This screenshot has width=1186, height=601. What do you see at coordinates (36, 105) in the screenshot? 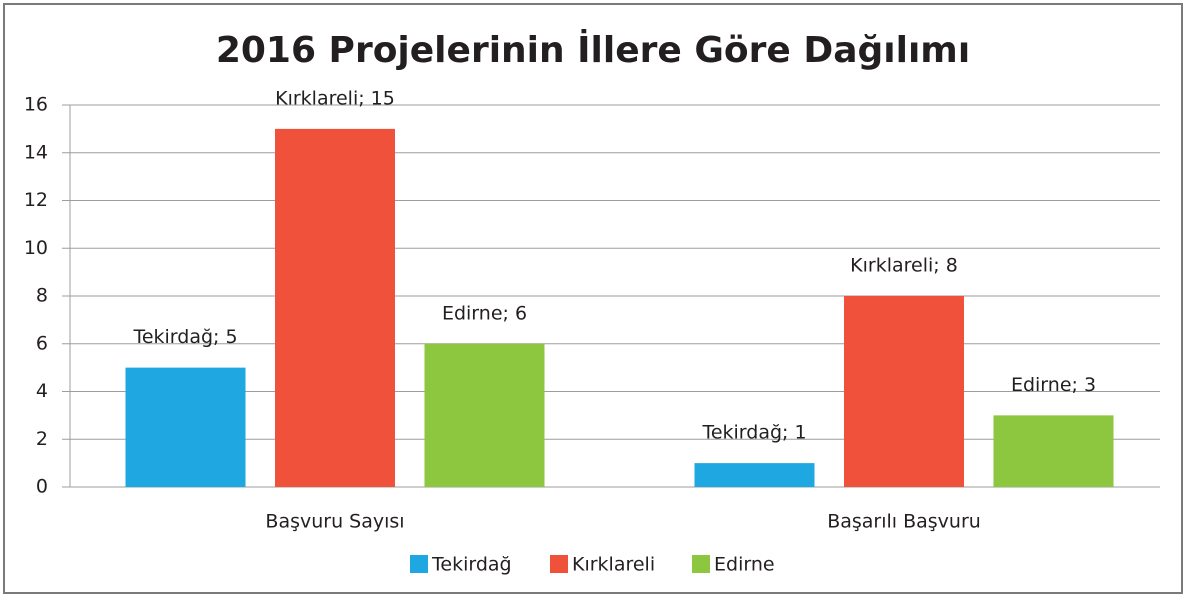
I see `y-tick-label: 16` at bounding box center [36, 105].